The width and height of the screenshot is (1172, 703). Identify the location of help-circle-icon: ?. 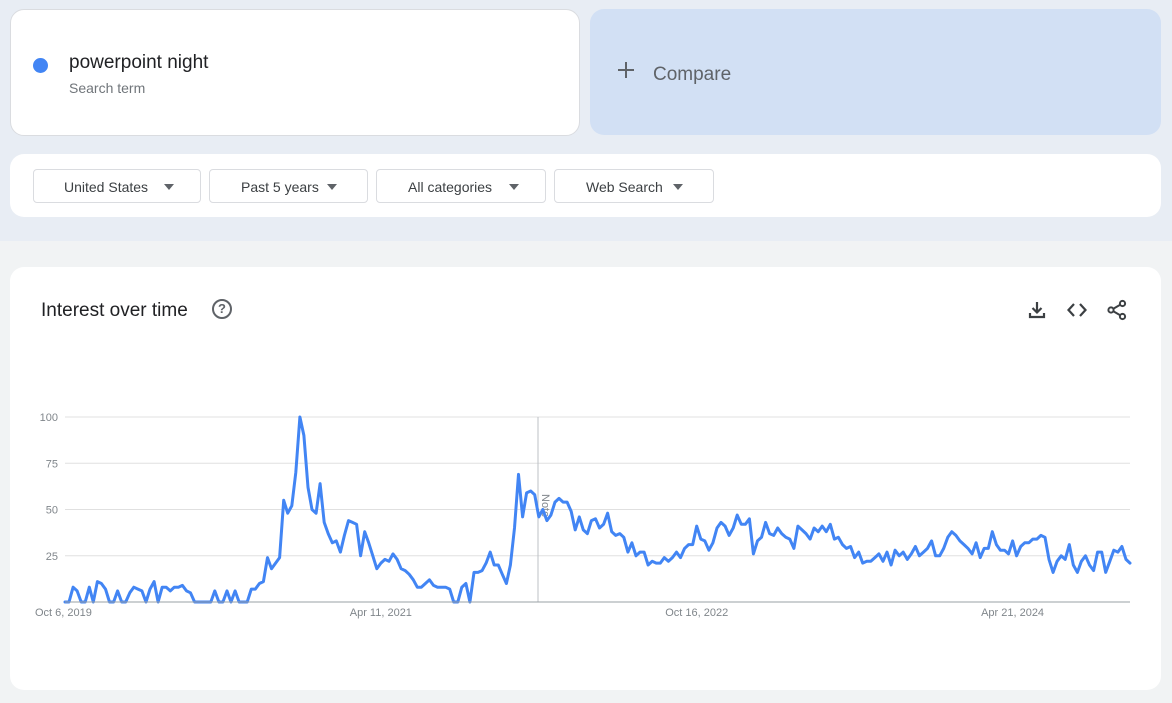
(222, 309).